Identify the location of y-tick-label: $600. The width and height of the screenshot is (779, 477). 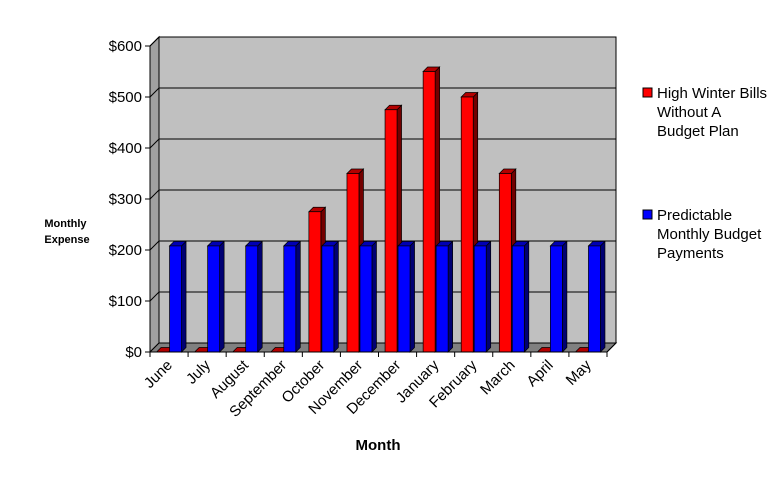
(125, 46).